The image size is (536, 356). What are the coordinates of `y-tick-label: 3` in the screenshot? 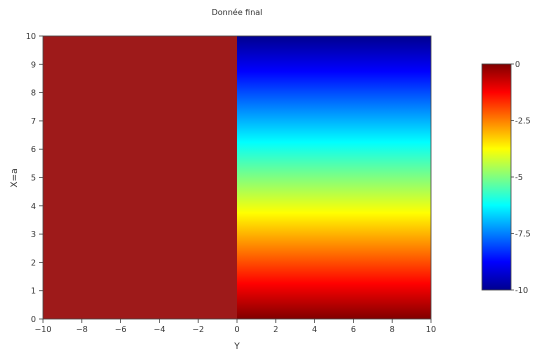 It's located at (33, 234).